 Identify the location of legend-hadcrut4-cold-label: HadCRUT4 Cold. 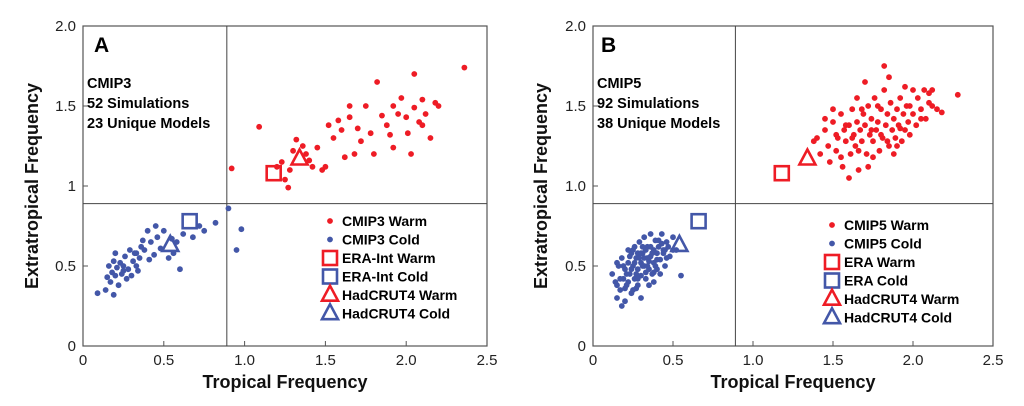
(898, 318).